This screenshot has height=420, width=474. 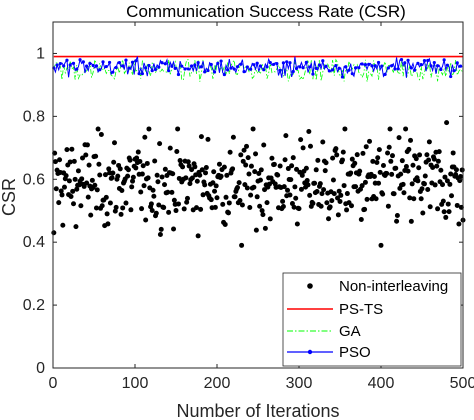 I want to click on y-tick-label: 0.4, so click(x=34, y=242).